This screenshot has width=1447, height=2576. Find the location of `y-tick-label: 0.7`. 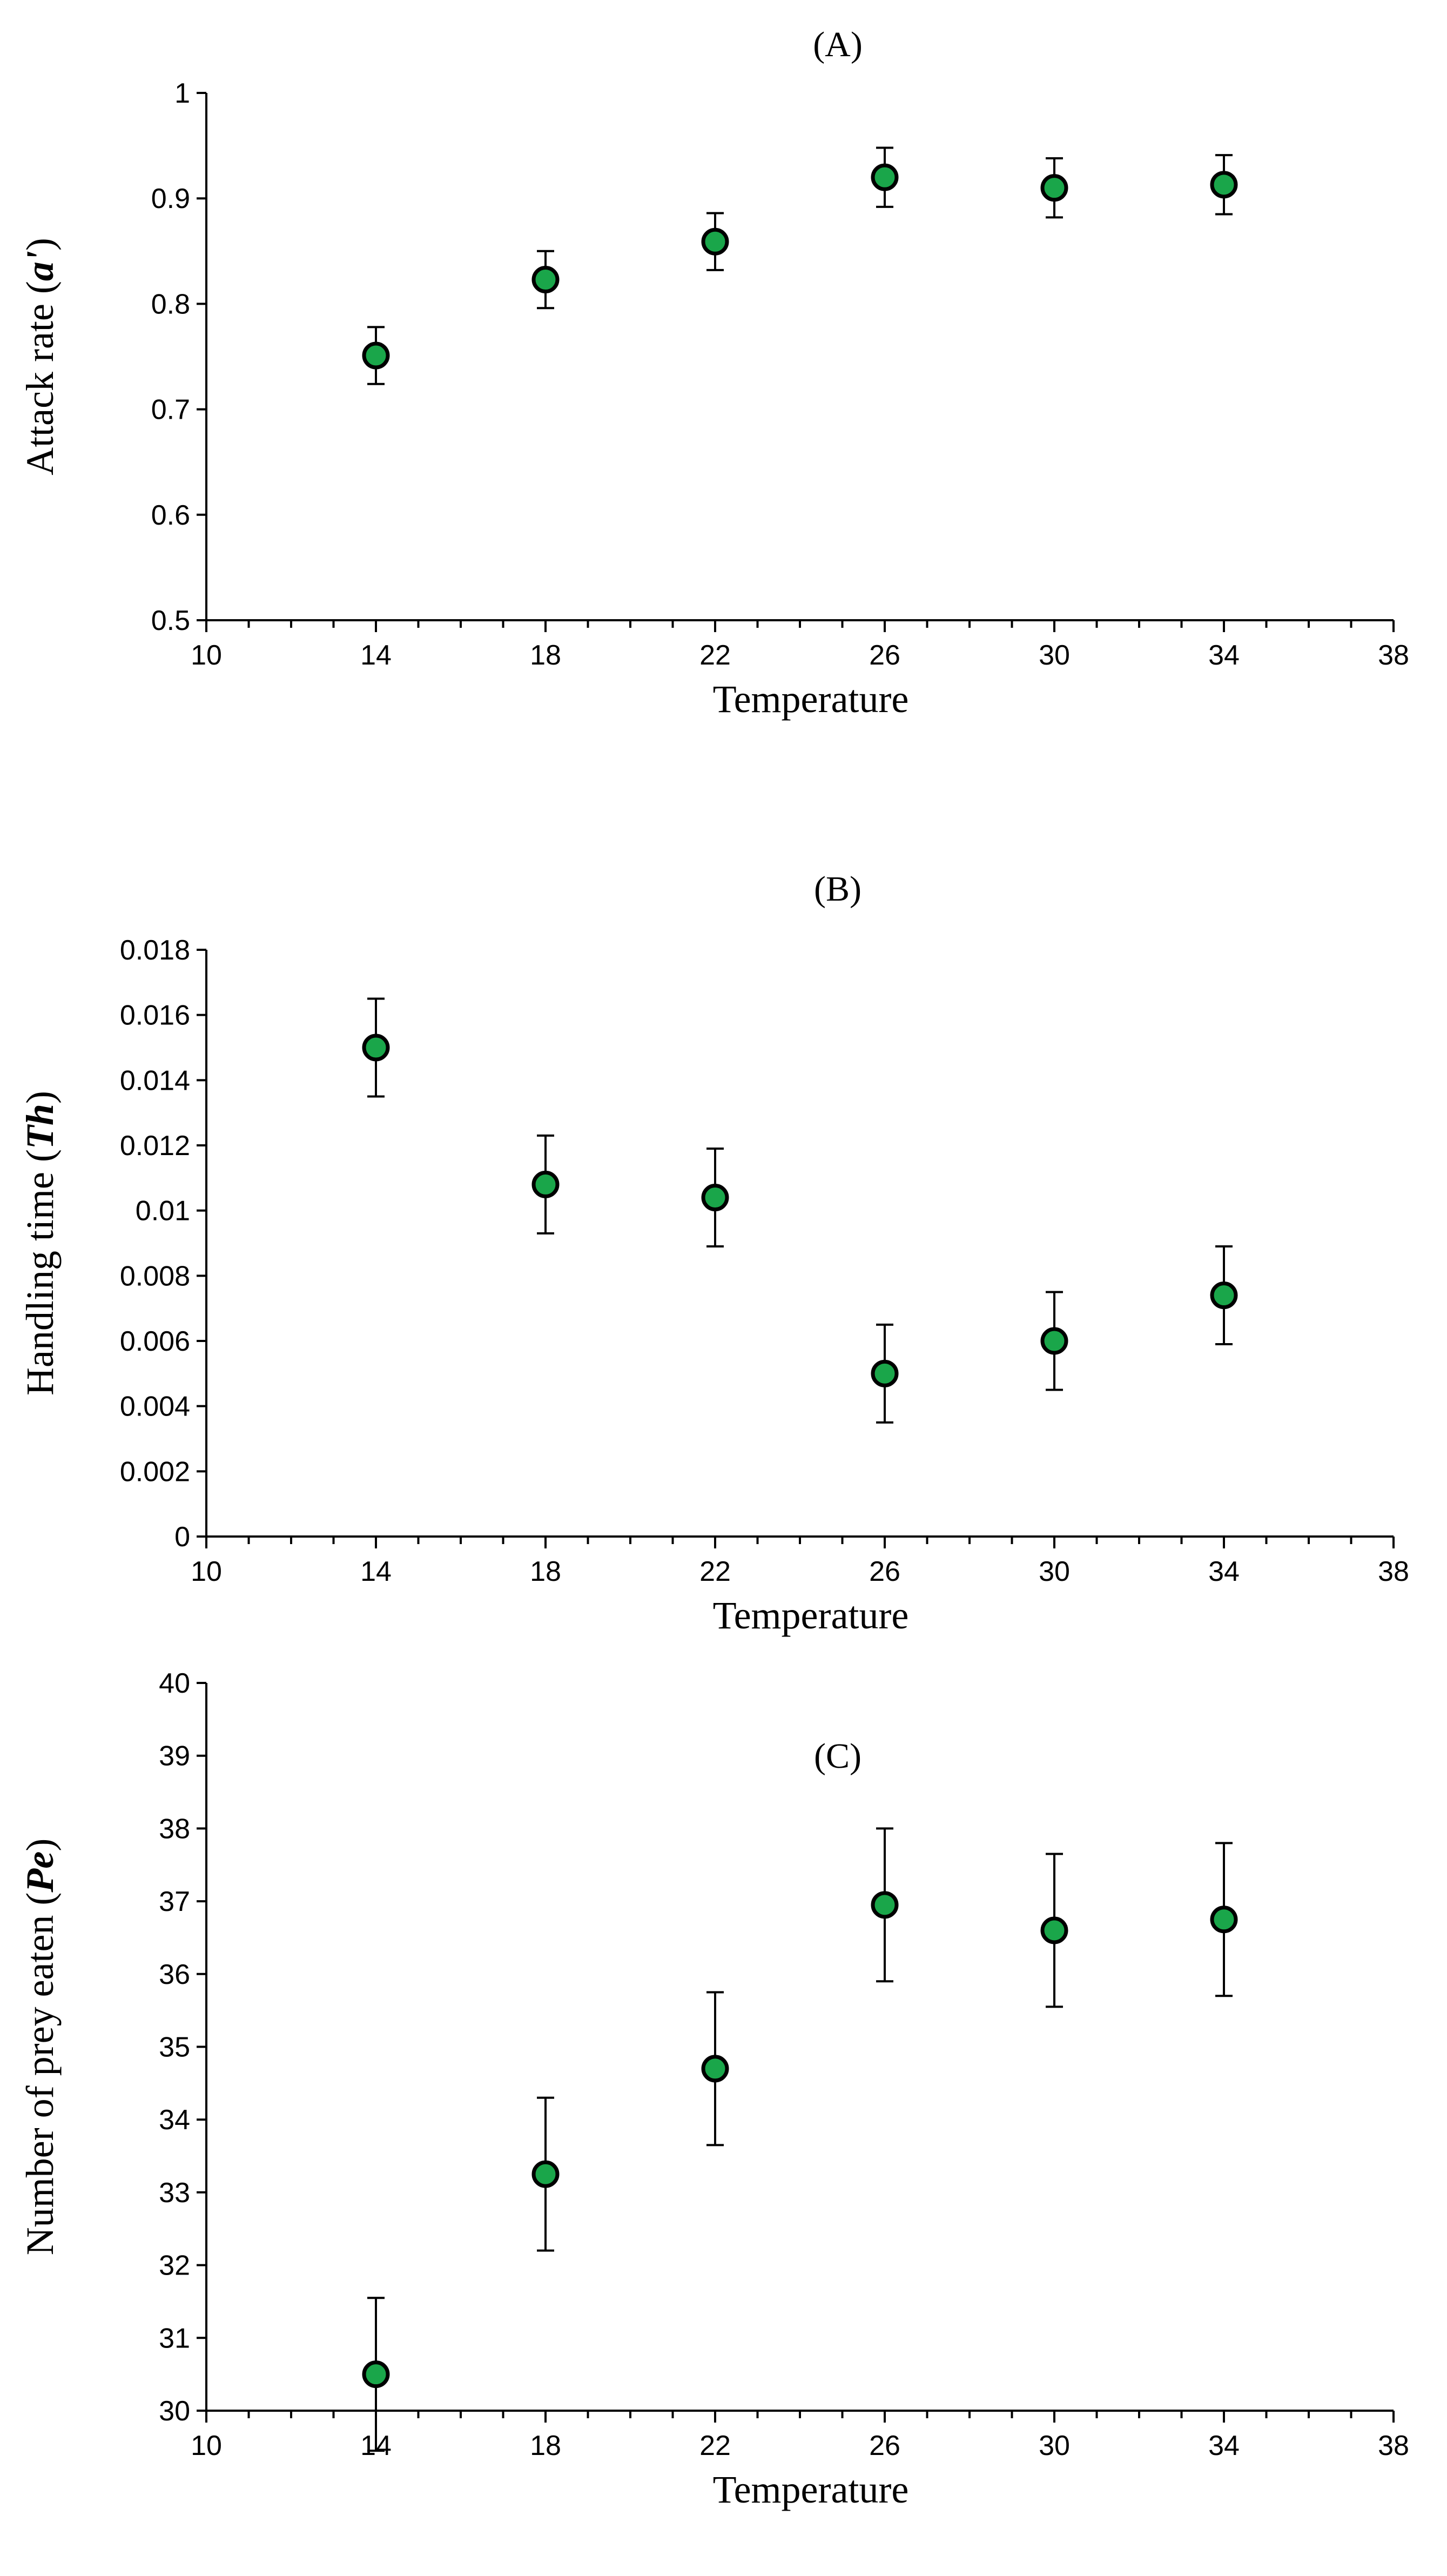

y-tick-label: 0.7 is located at coordinates (171, 410).